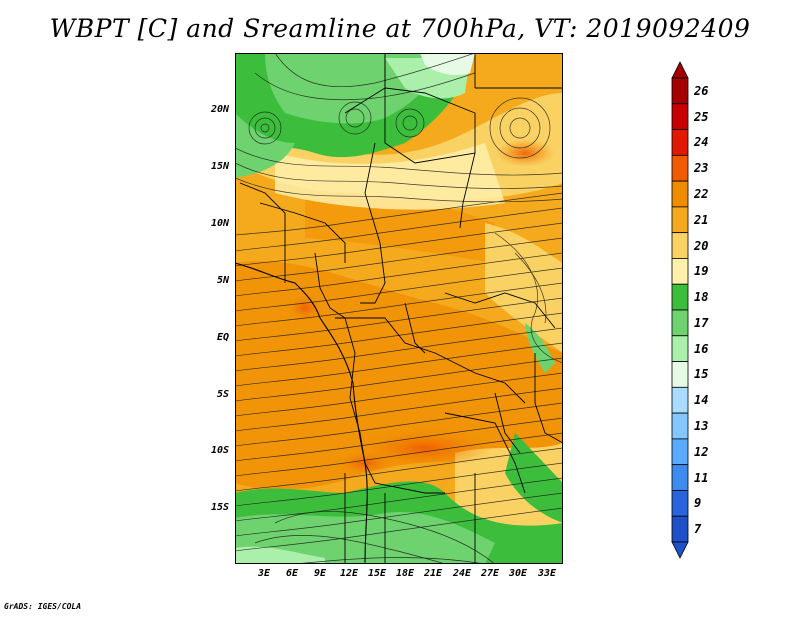 This screenshot has width=800, height=618. What do you see at coordinates (701, 451) in the screenshot?
I see `colorbar-label: 12` at bounding box center [701, 451].